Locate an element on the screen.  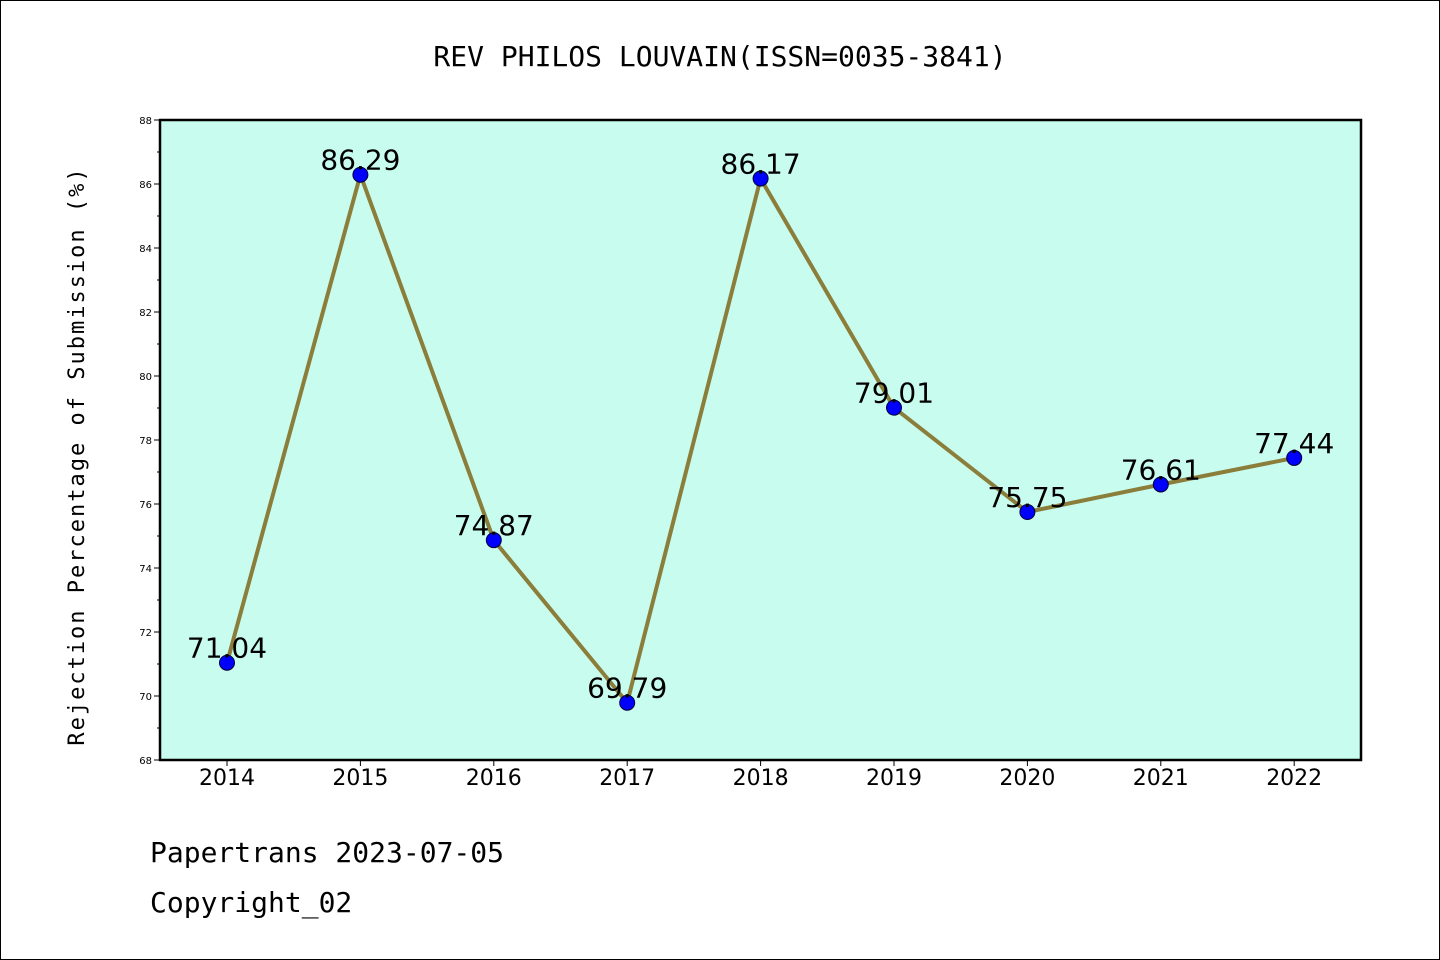
y-tick-label: 72 is located at coordinates (145, 633).